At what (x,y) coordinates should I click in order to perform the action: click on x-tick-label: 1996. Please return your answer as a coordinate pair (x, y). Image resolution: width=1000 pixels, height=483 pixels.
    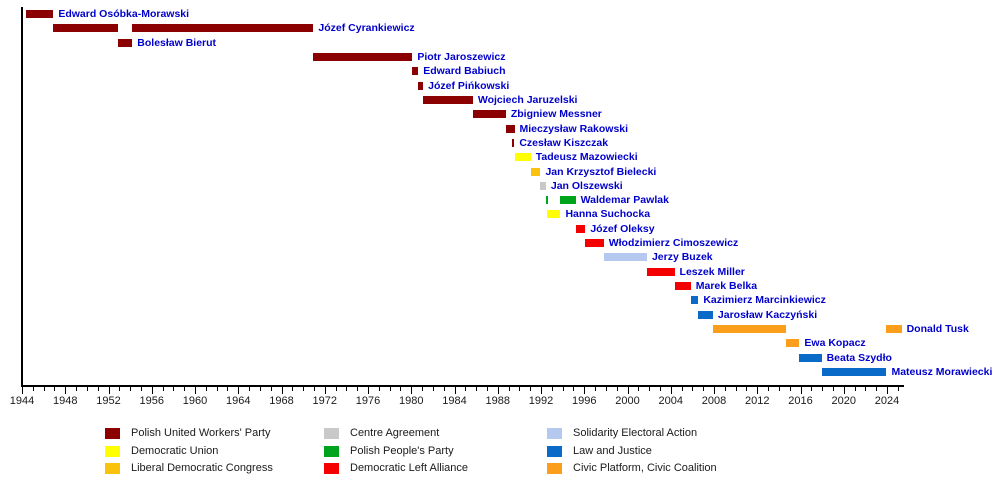
    Looking at the image, I should click on (584, 401).